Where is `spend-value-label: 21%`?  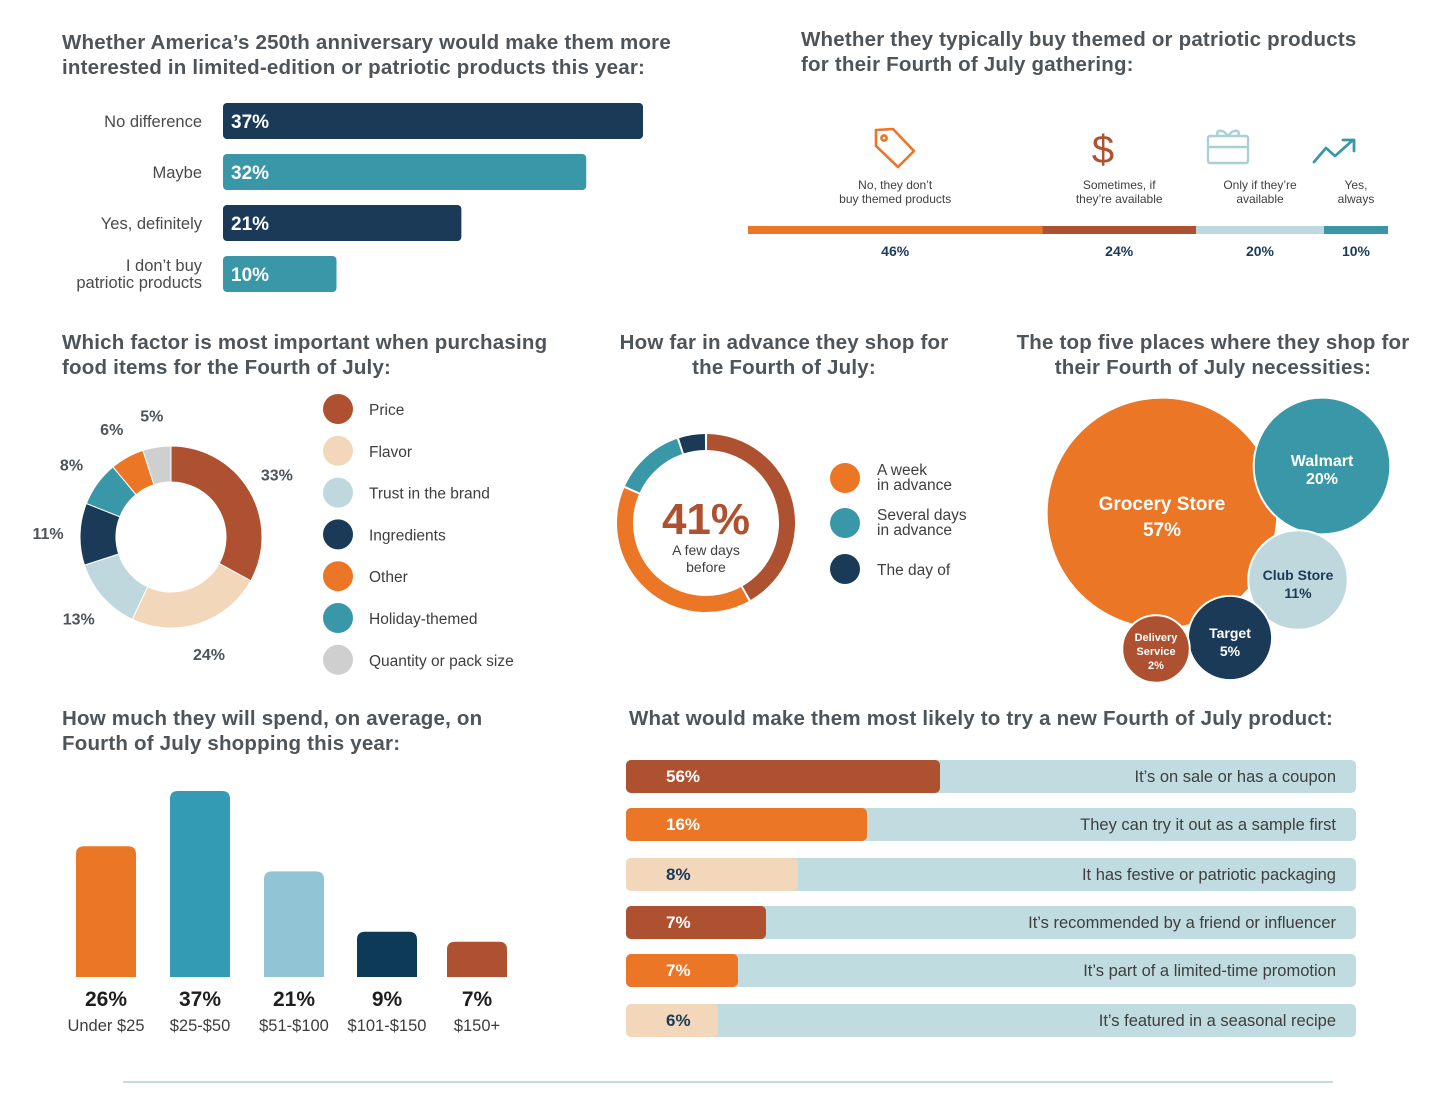
spend-value-label: 21% is located at coordinates (294, 999).